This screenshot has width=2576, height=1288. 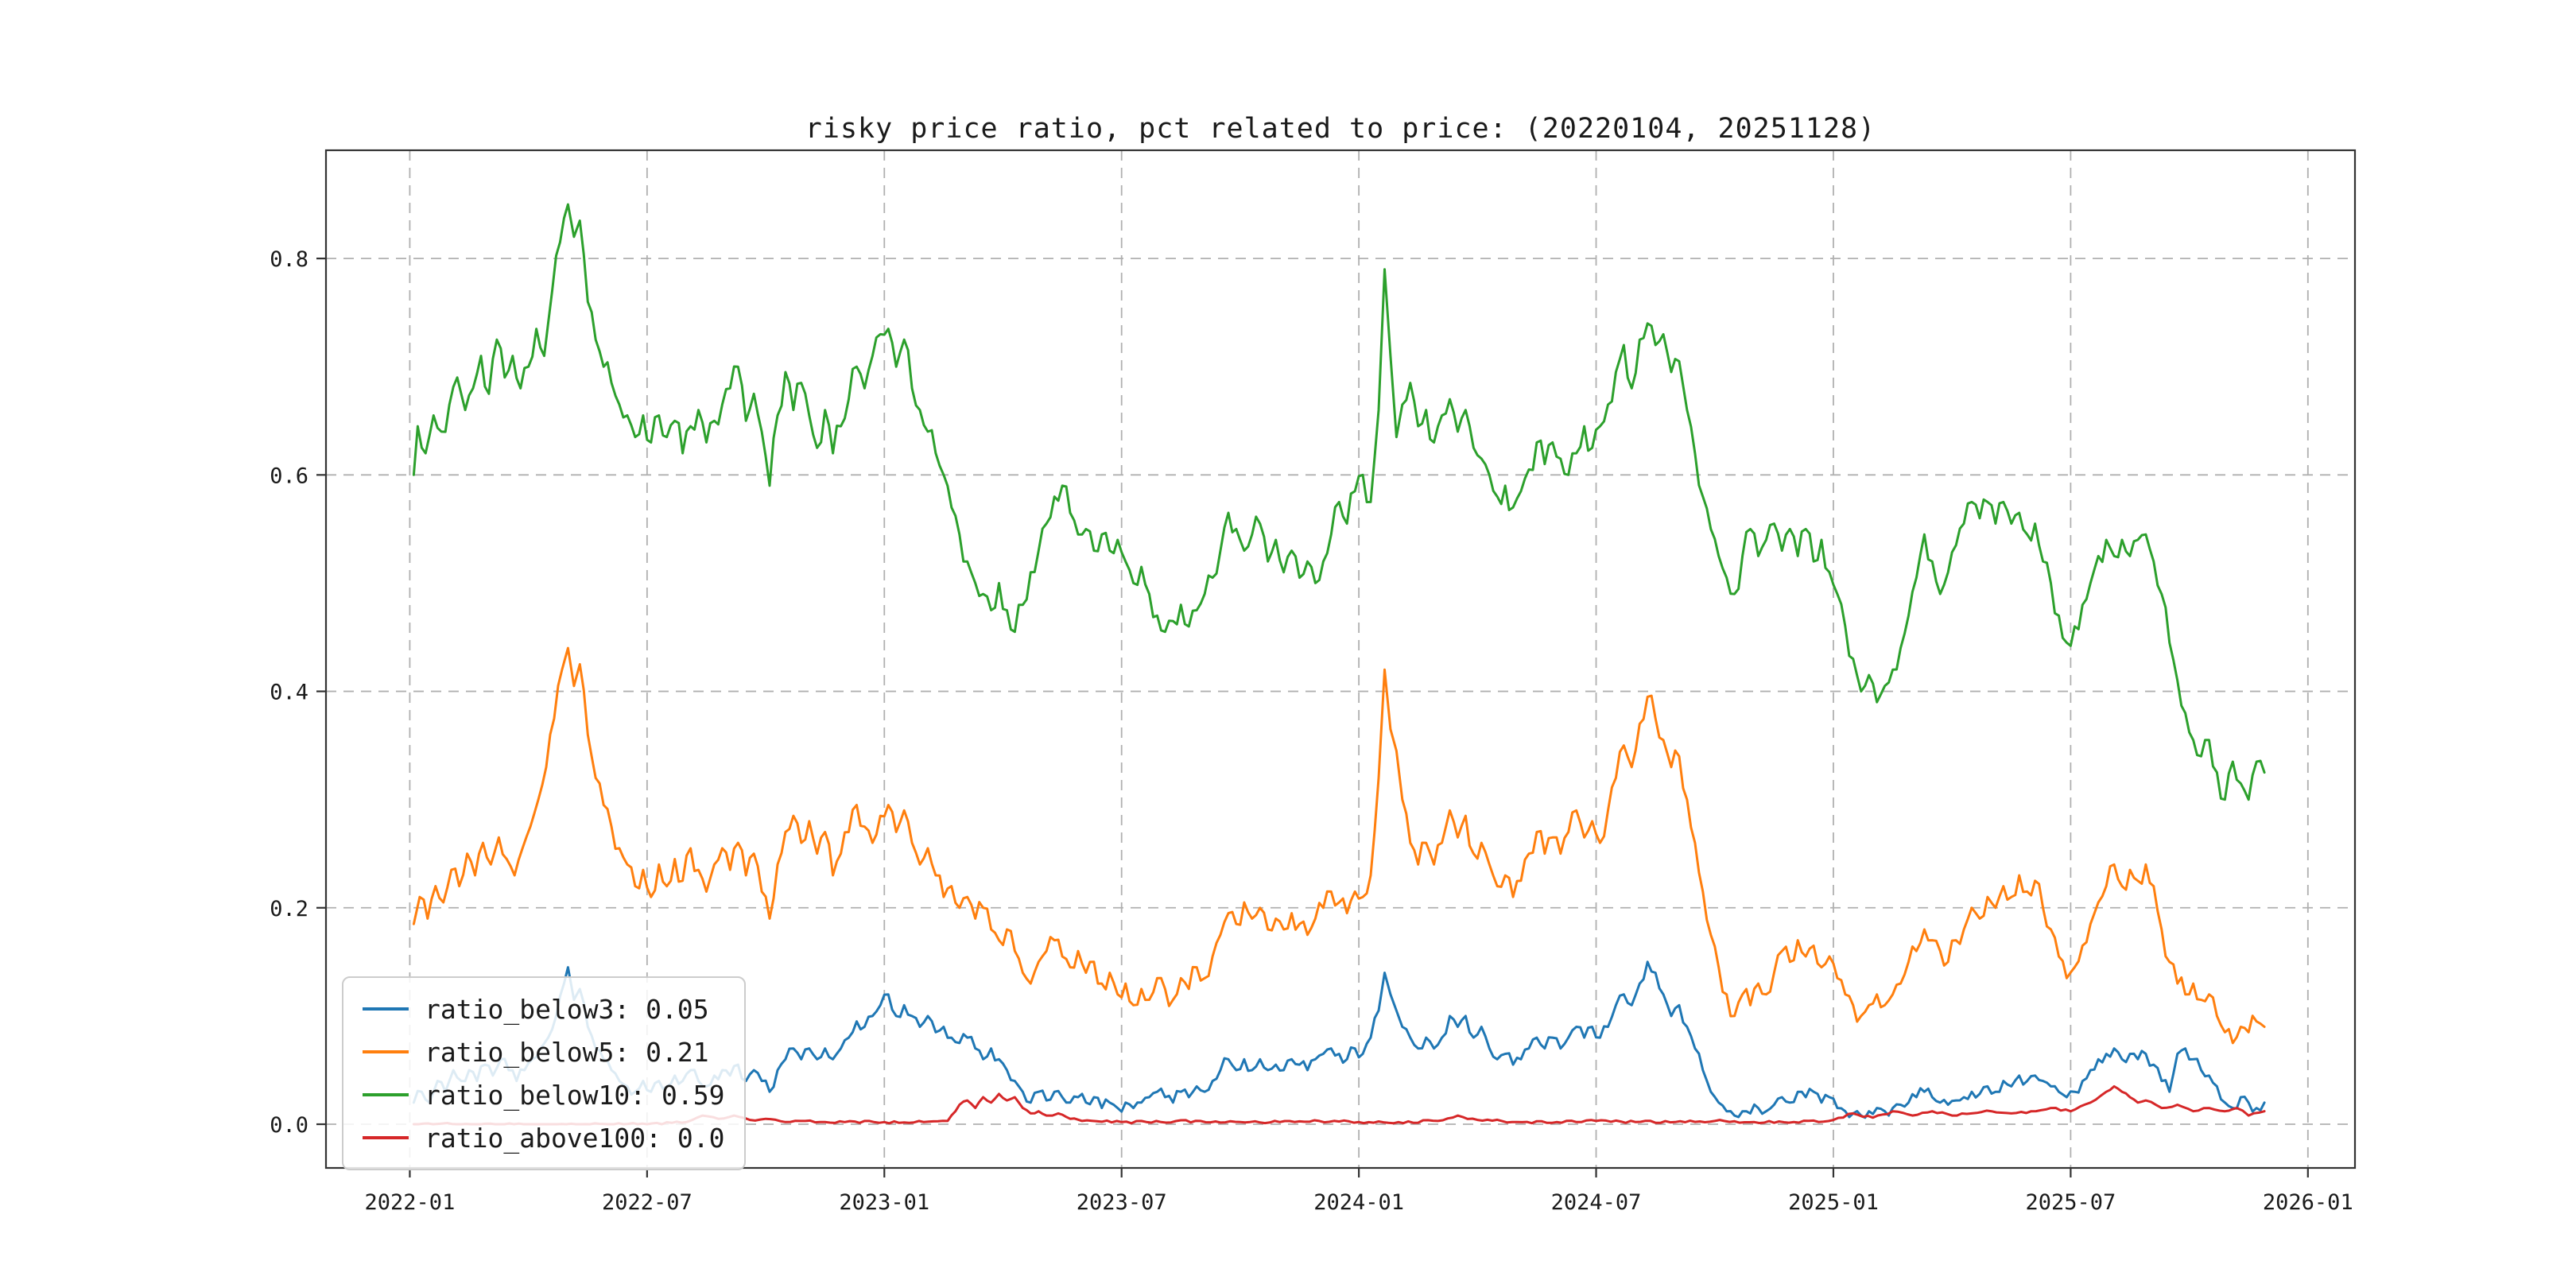 What do you see at coordinates (567, 1009) in the screenshot?
I see `legend-label: ratio_below3: 0.05` at bounding box center [567, 1009].